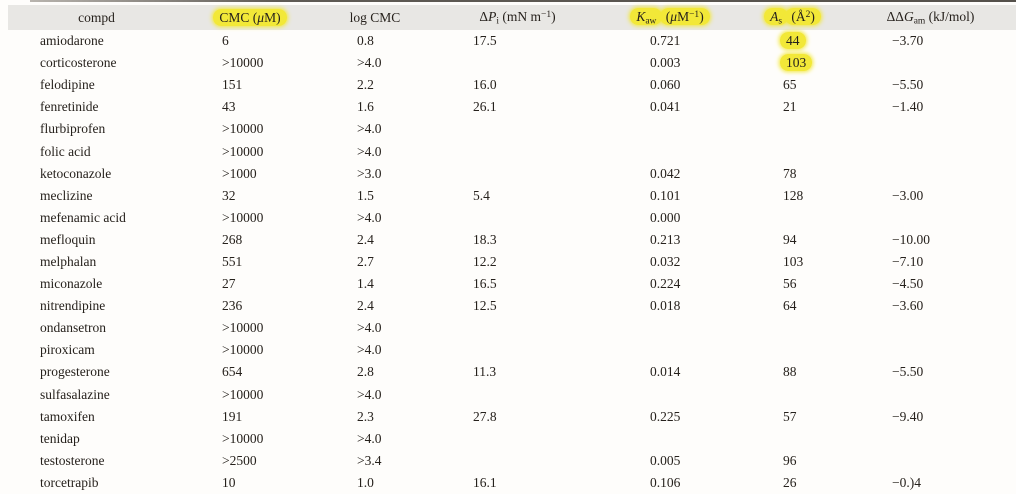  Describe the element at coordinates (365, 85) in the screenshot. I see `log-cmc-cell: 2.2` at that location.